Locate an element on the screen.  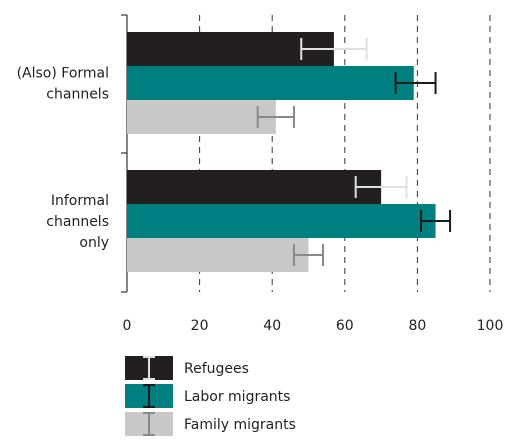
x-tick-label: 60 is located at coordinates (345, 326).